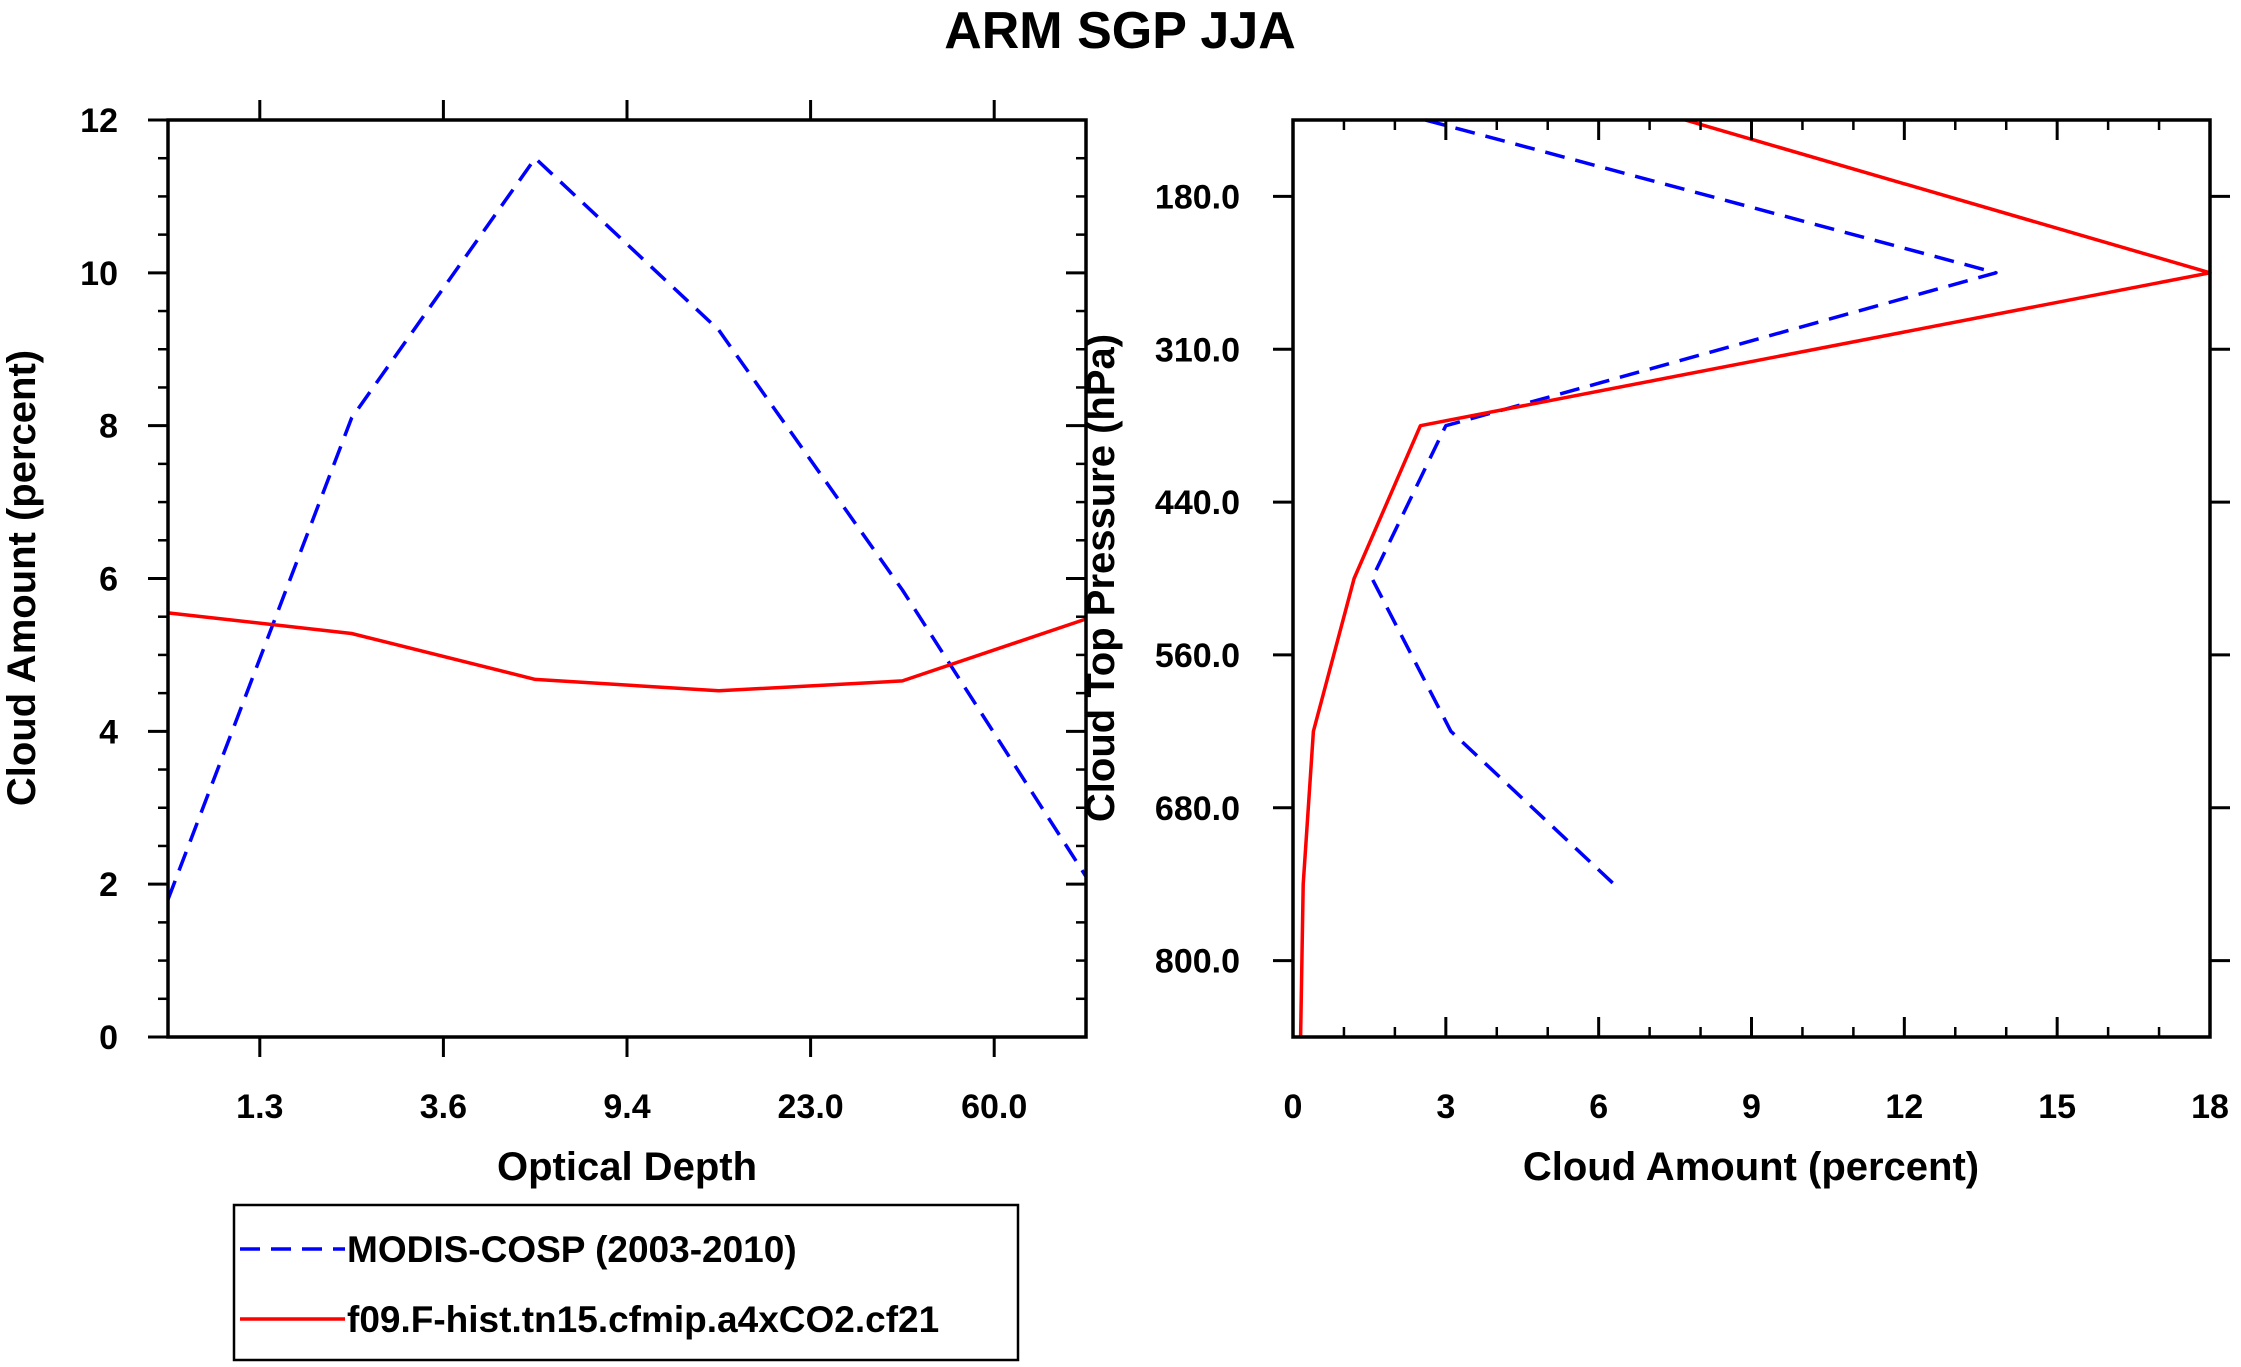 The image size is (2241, 1367). Describe the element at coordinates (1751, 1167) in the screenshot. I see `right-x-axis-label: Cloud Amount (percent)` at that location.